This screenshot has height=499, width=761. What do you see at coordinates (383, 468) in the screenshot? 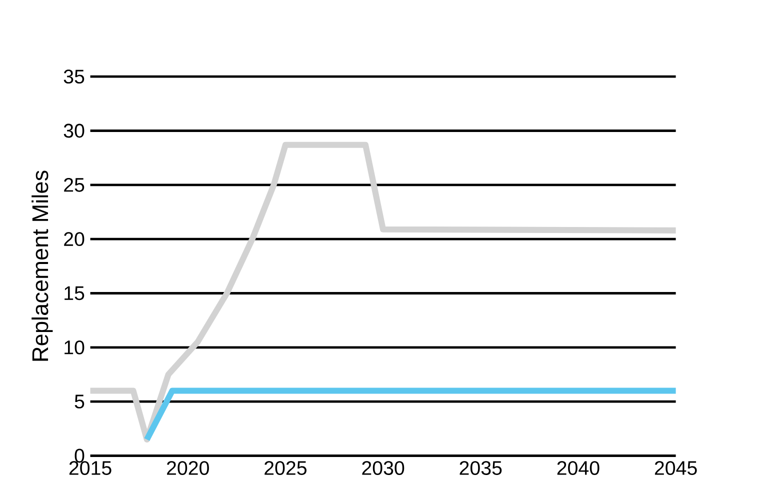
I see `x-tick-label: 2030` at bounding box center [383, 468].